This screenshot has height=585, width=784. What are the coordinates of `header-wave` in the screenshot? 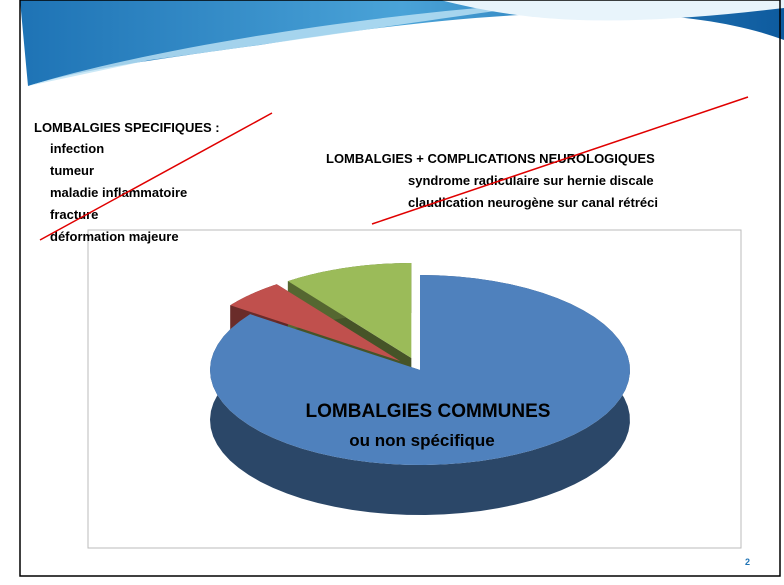 It's located at (402, 43).